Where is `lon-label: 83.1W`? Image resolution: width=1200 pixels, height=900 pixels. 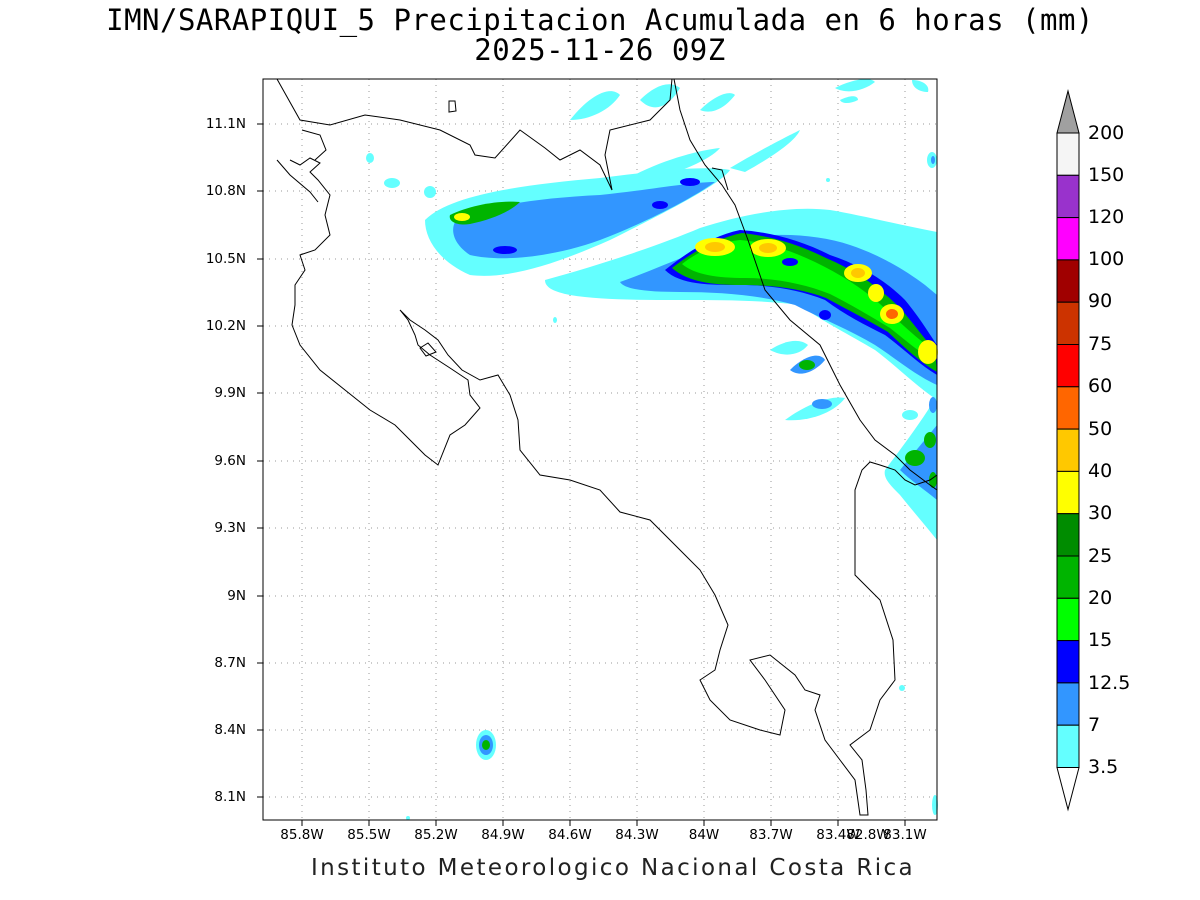 lon-label: 83.1W is located at coordinates (905, 835).